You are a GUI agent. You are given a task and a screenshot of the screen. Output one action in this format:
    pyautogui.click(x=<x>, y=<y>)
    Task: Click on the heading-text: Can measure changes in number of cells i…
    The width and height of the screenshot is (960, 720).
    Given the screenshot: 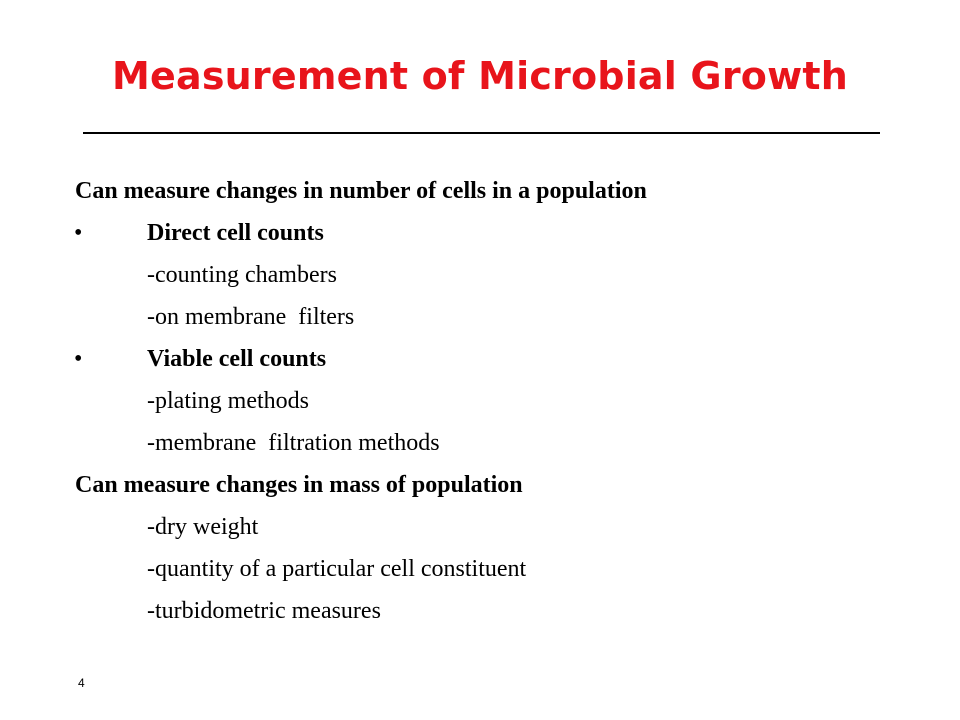 What is the action you would take?
    pyautogui.click(x=361, y=191)
    